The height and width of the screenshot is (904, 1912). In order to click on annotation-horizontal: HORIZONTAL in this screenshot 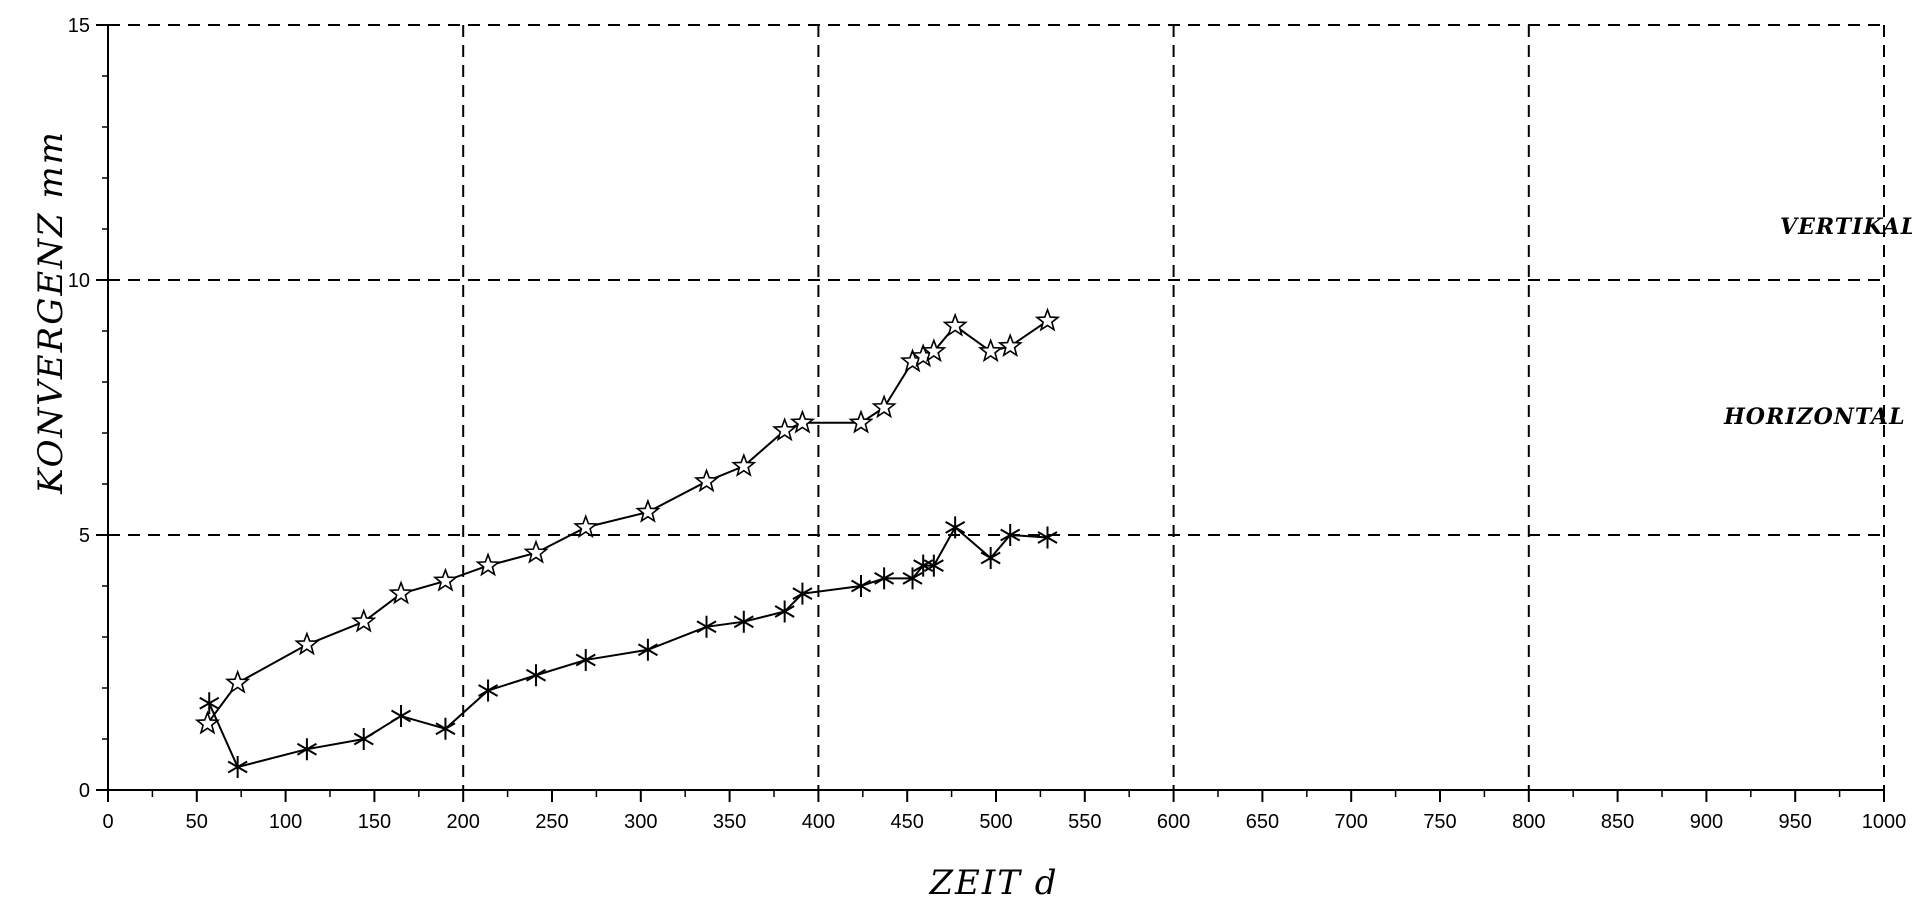, I will do `click(1814, 417)`.